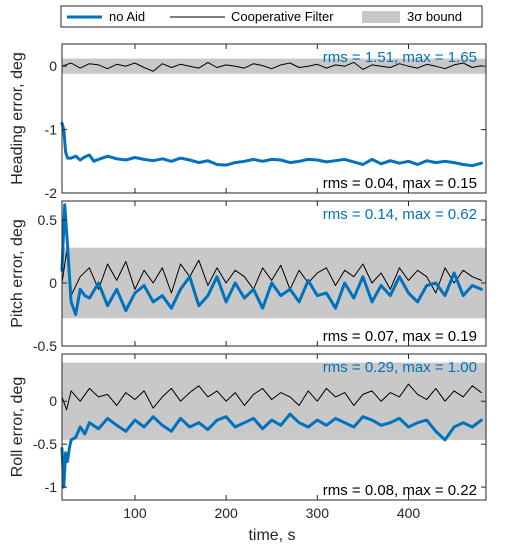 The height and width of the screenshot is (550, 506). I want to click on legend-label-coop: Cooperative Filter, so click(282, 16).